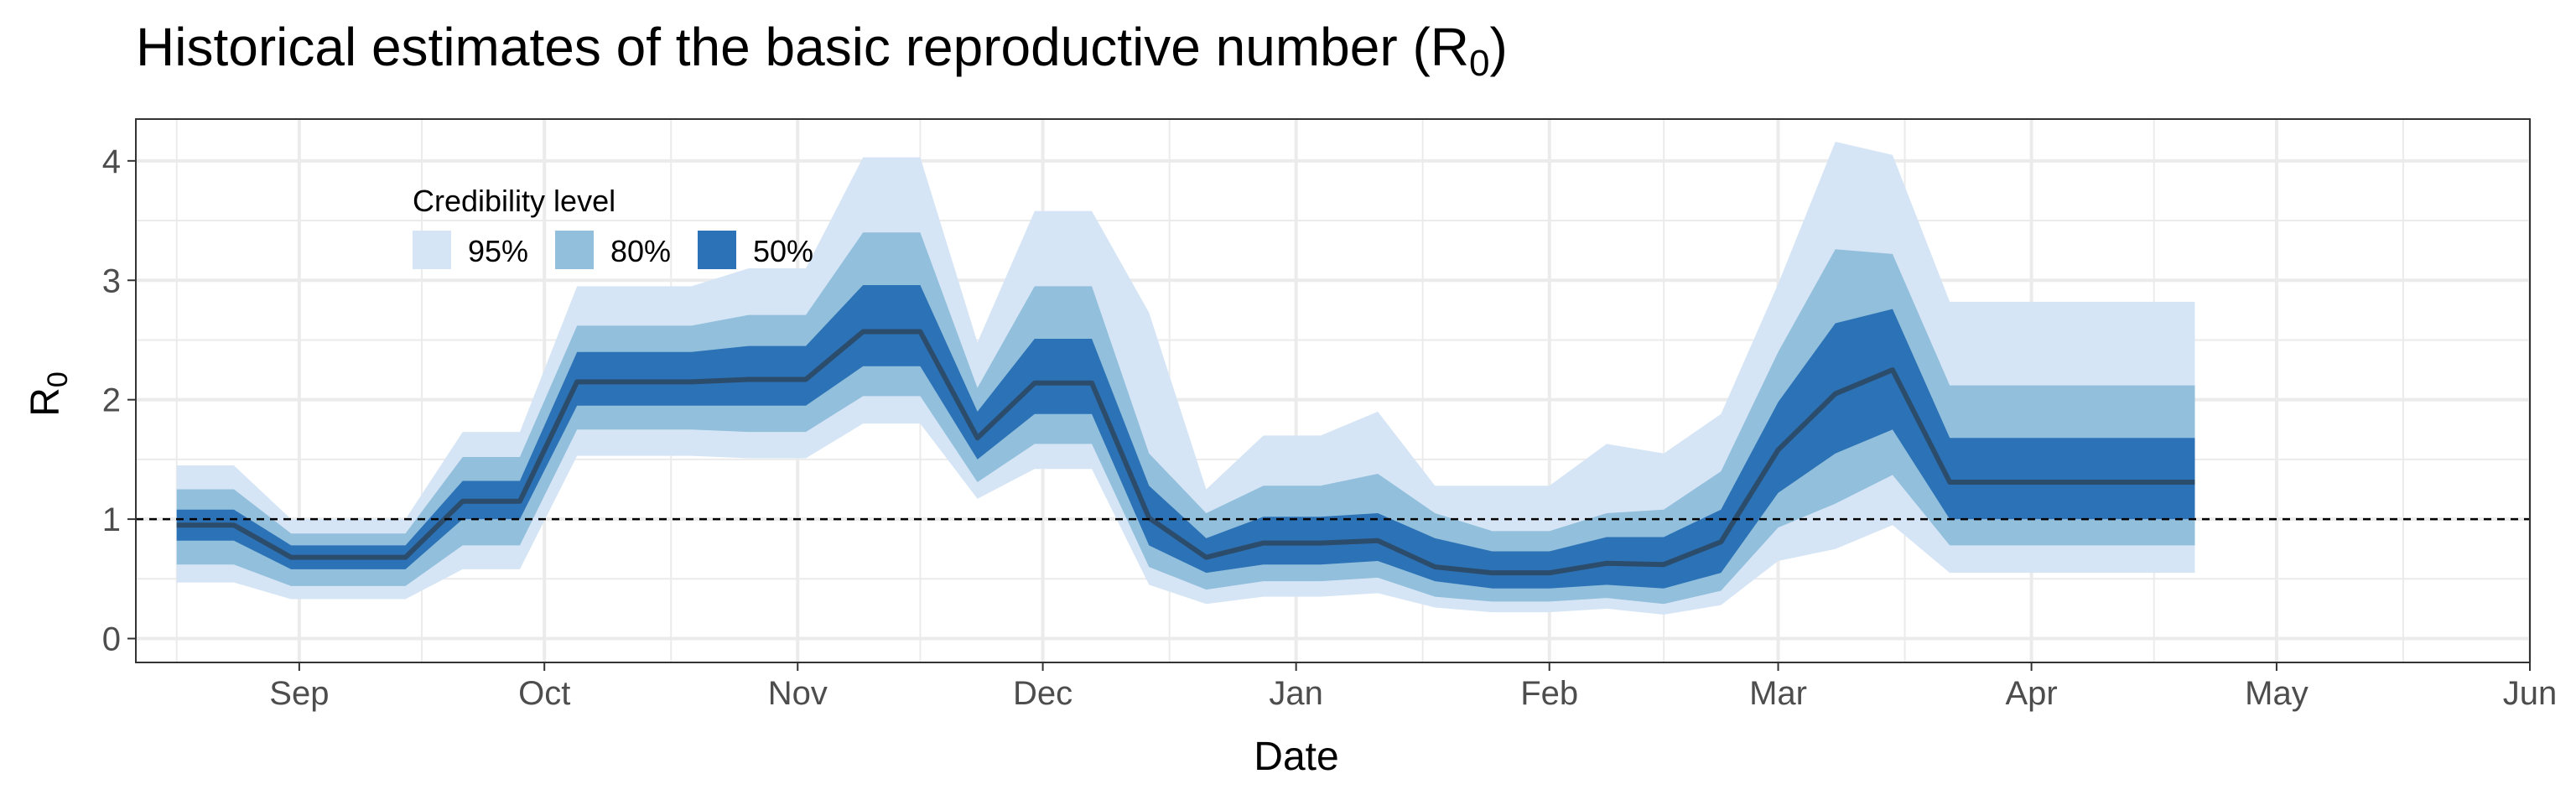 Image resolution: width=2576 pixels, height=805 pixels. What do you see at coordinates (58, 379) in the screenshot?
I see `y-axis-title-subscript: 0` at bounding box center [58, 379].